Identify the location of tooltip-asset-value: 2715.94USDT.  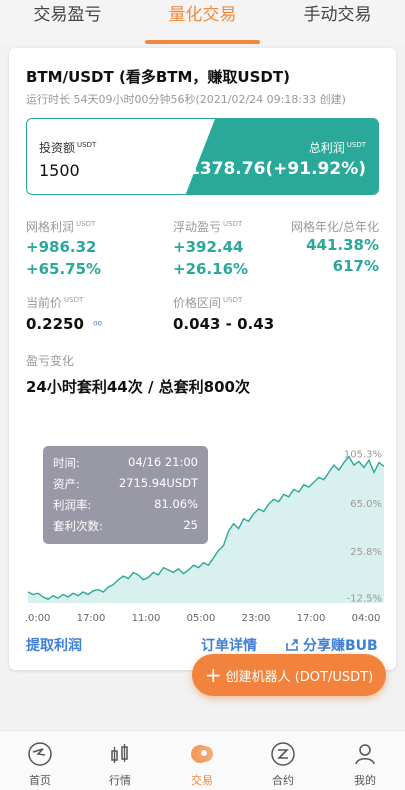
(158, 483).